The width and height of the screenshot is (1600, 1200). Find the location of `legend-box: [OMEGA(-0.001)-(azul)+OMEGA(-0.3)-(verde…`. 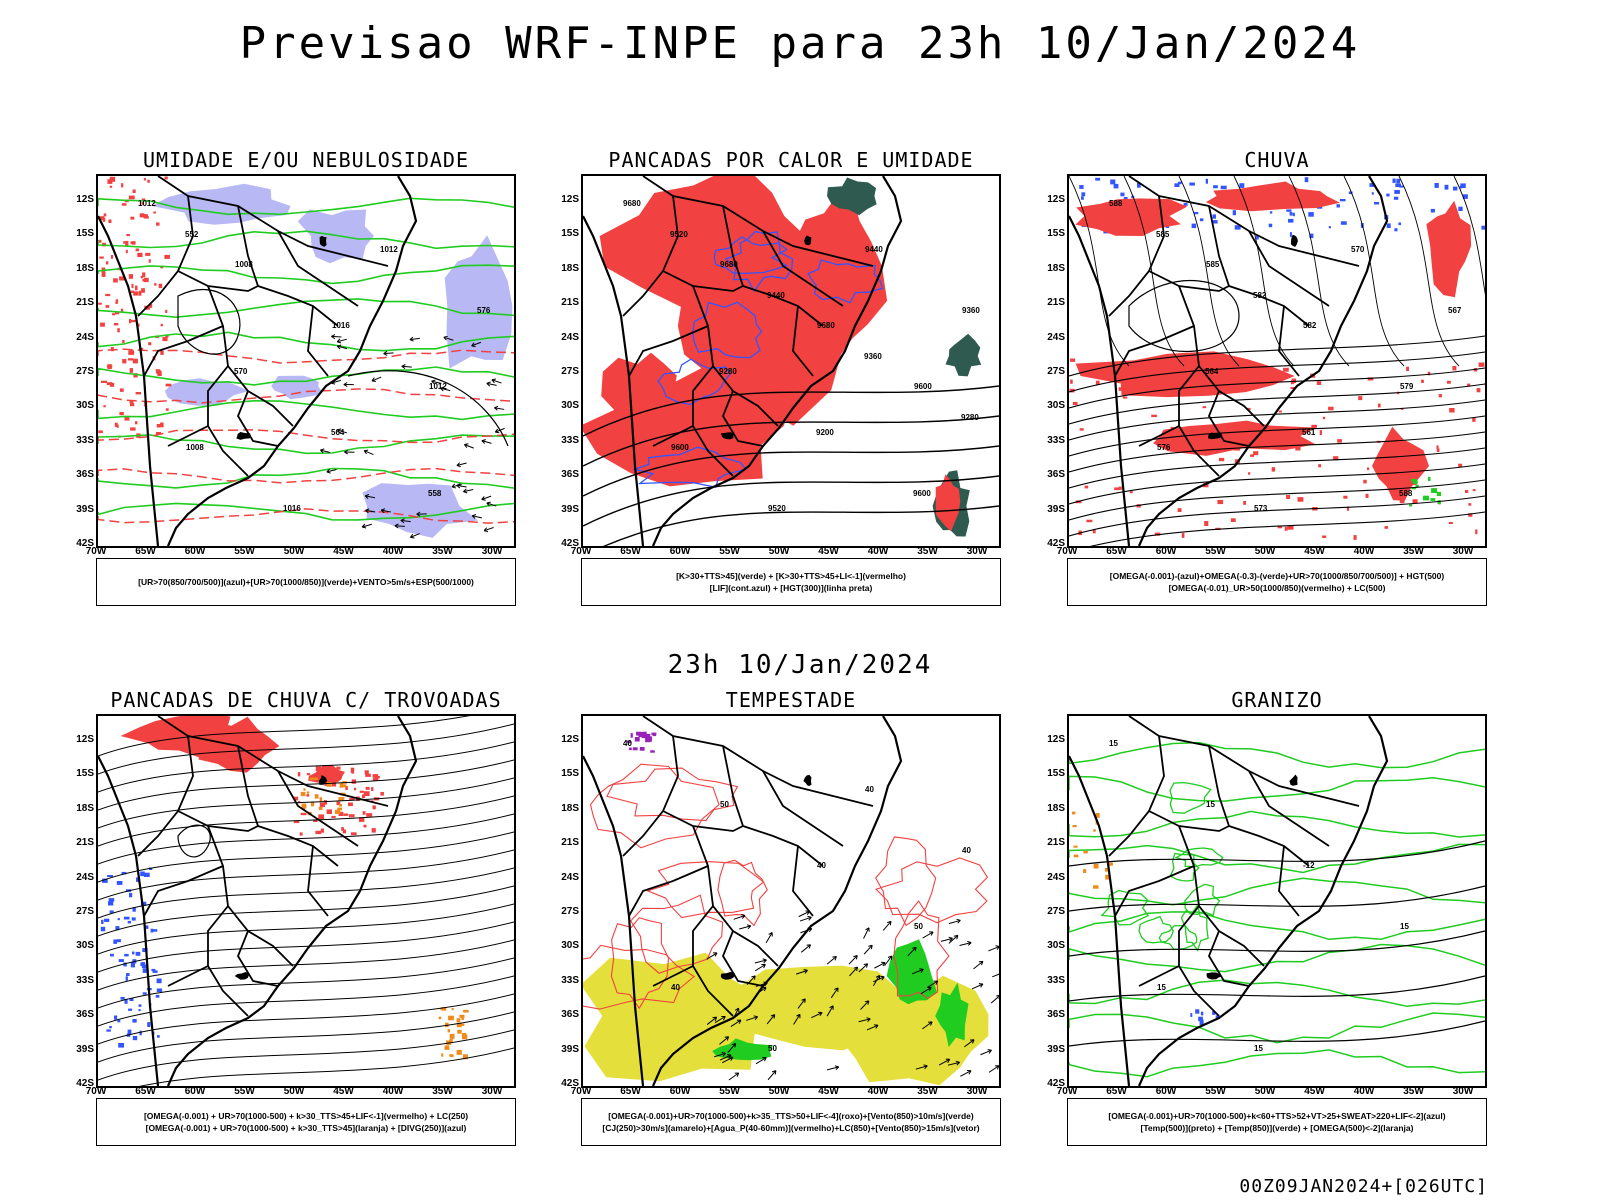

legend-box: [OMEGA(-0.001)-(azul)+OMEGA(-0.3)-(verde… is located at coordinates (1277, 582).